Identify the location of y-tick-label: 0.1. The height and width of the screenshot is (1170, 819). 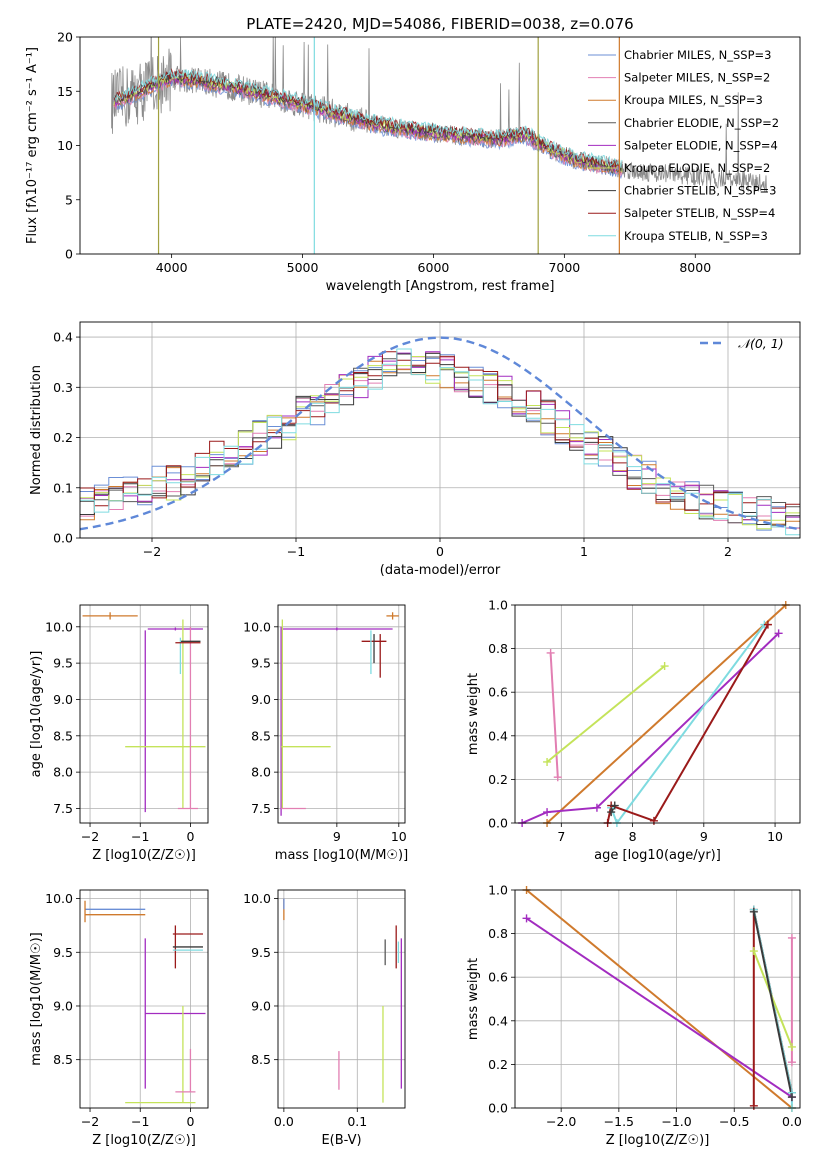
(63, 487).